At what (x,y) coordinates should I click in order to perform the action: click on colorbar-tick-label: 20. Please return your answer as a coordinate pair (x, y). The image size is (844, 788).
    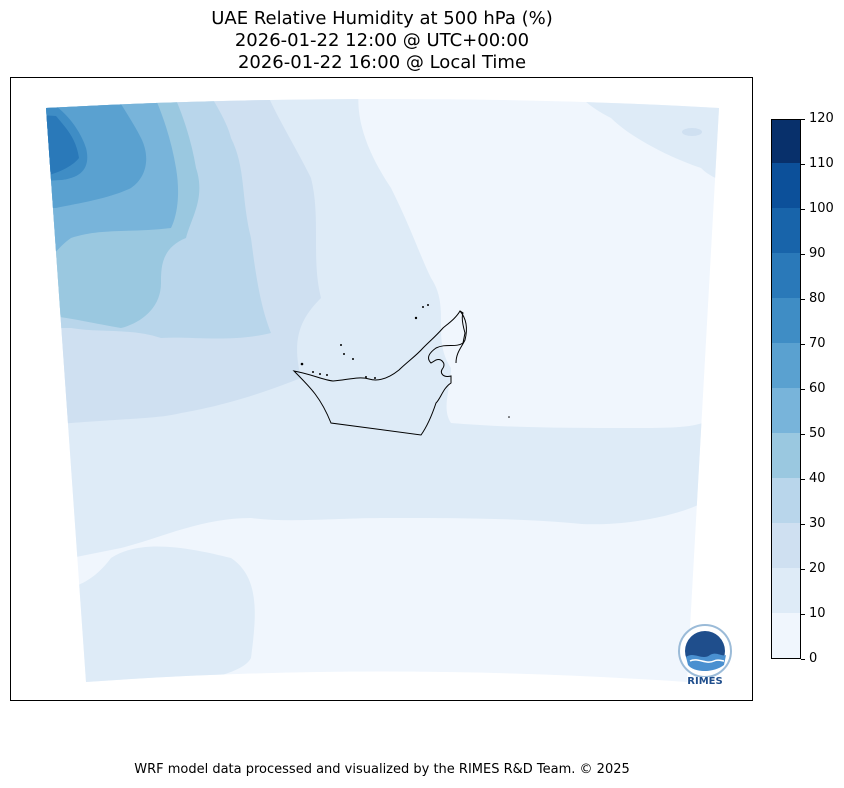
    Looking at the image, I should click on (817, 568).